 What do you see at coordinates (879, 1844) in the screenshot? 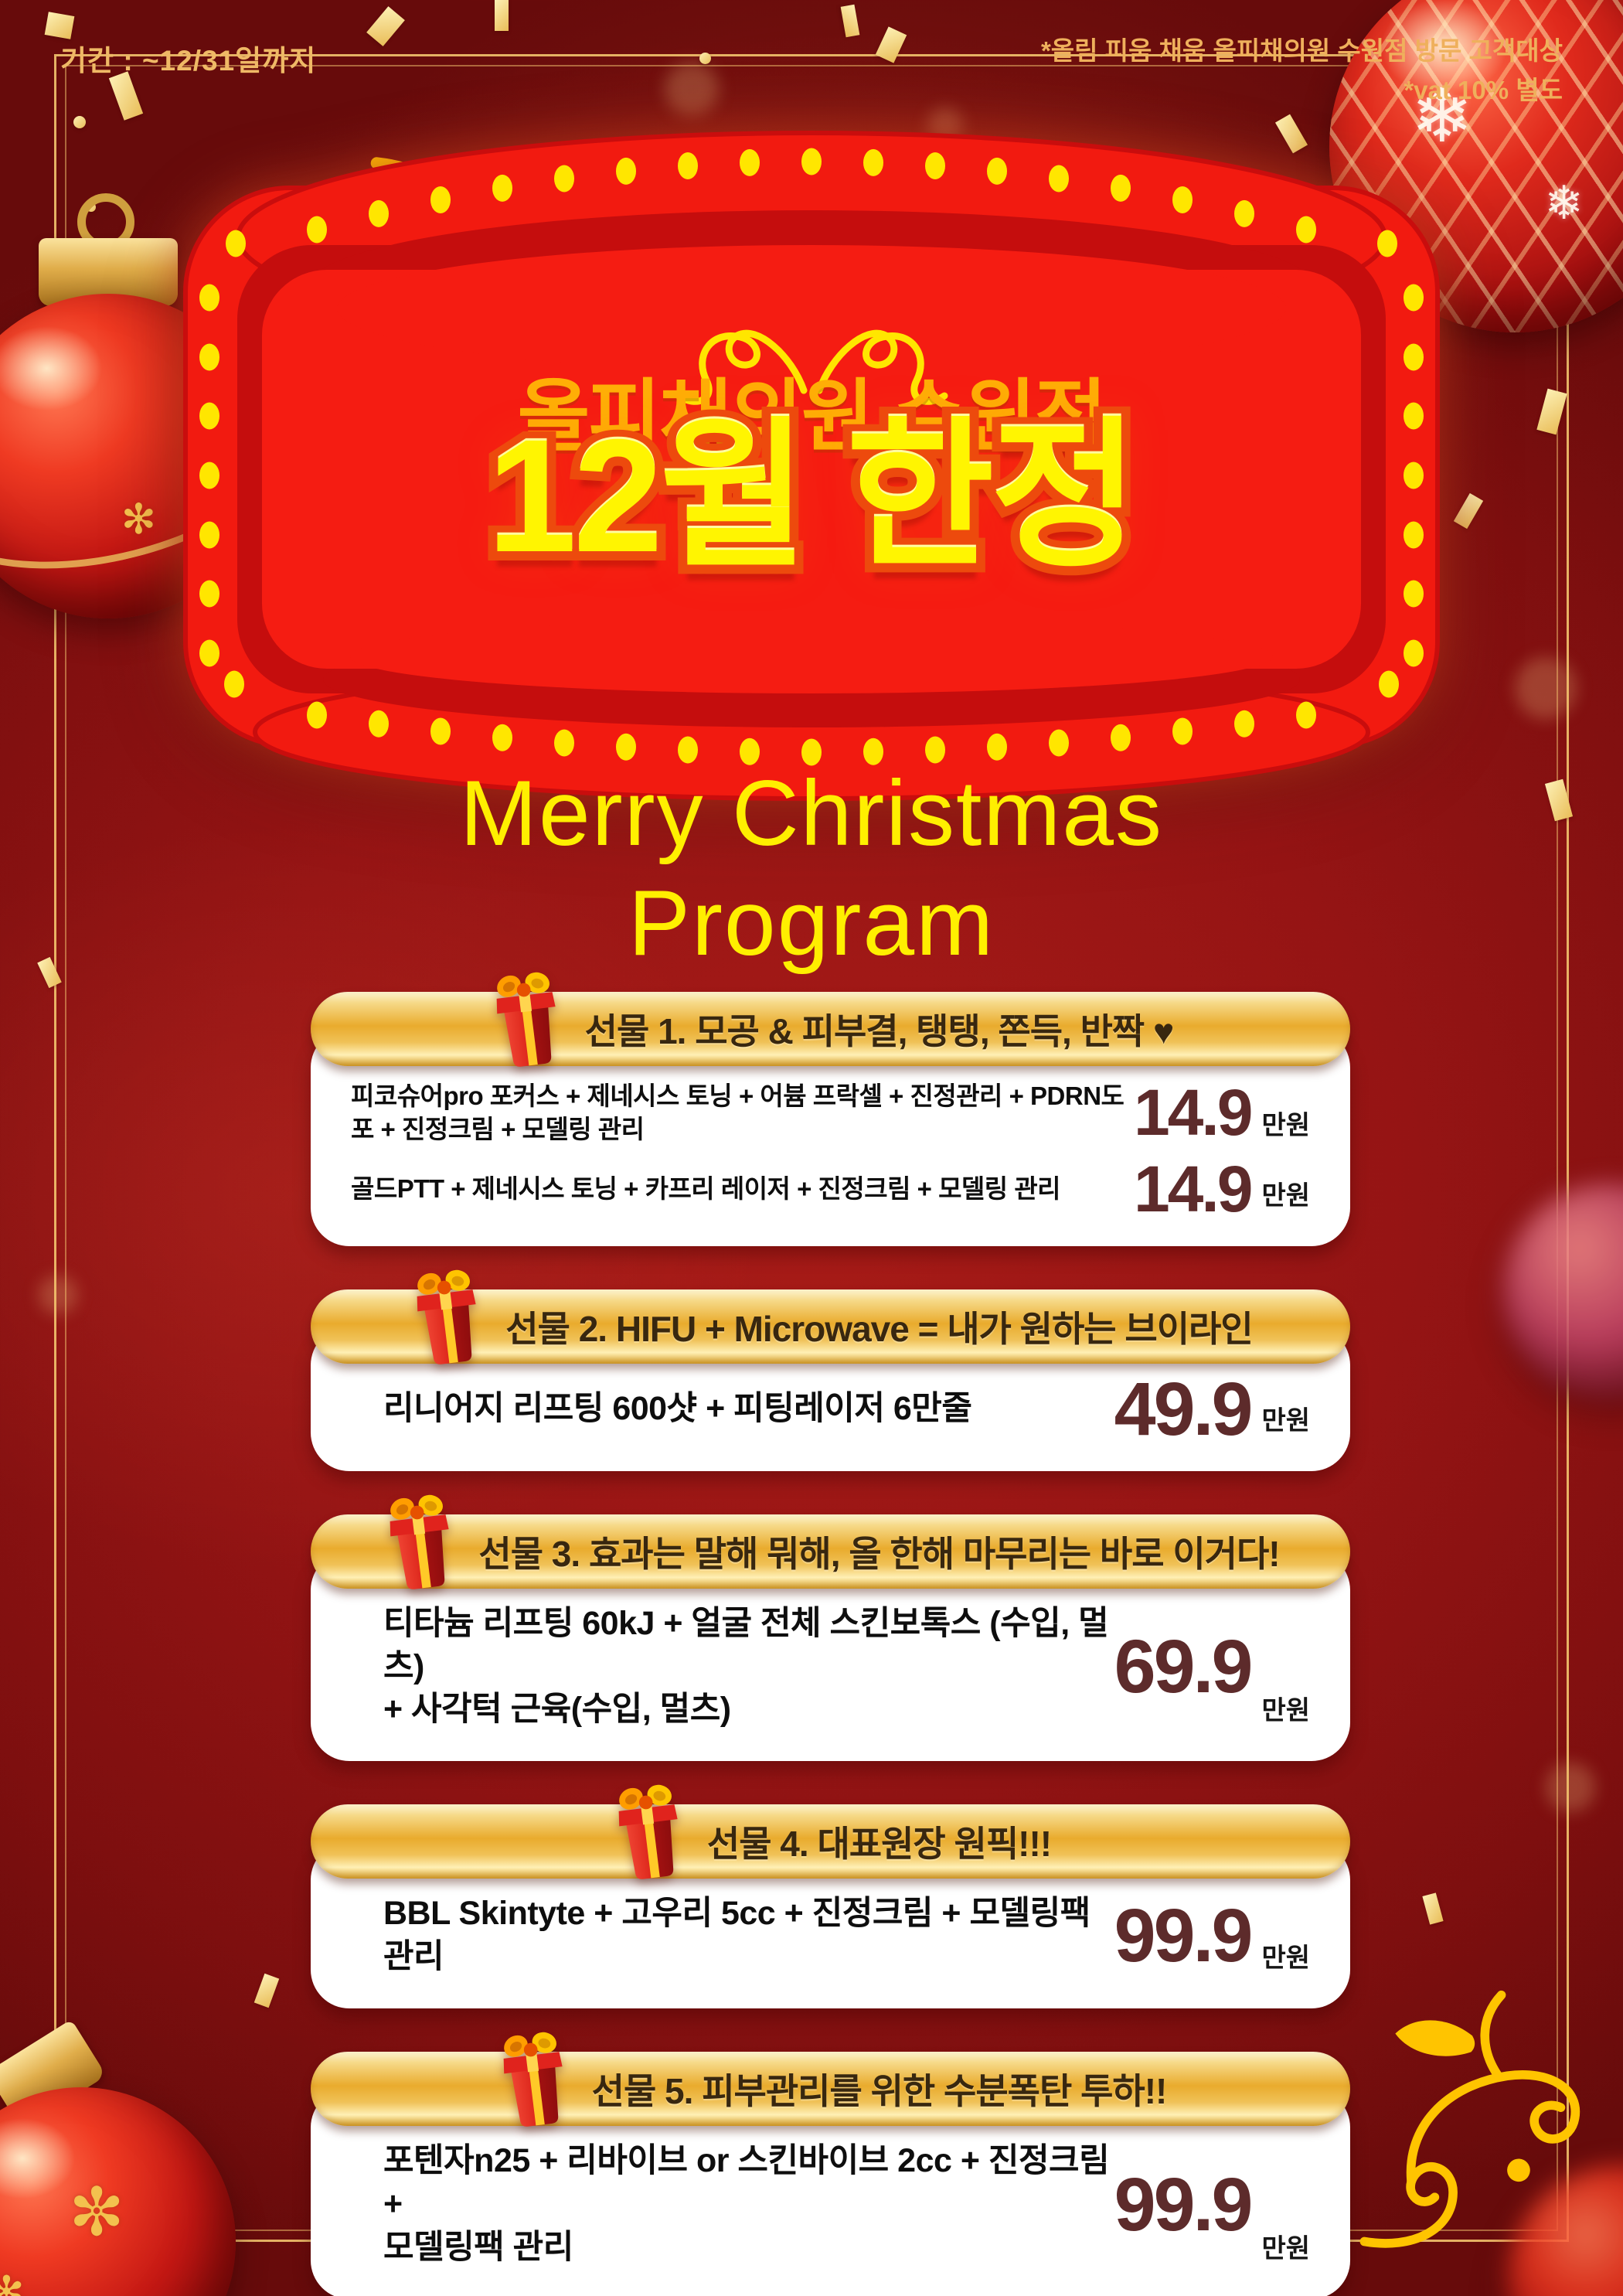
I see `gift-header-label: 선물 4. 대표원장 원픽!!!` at bounding box center [879, 1844].